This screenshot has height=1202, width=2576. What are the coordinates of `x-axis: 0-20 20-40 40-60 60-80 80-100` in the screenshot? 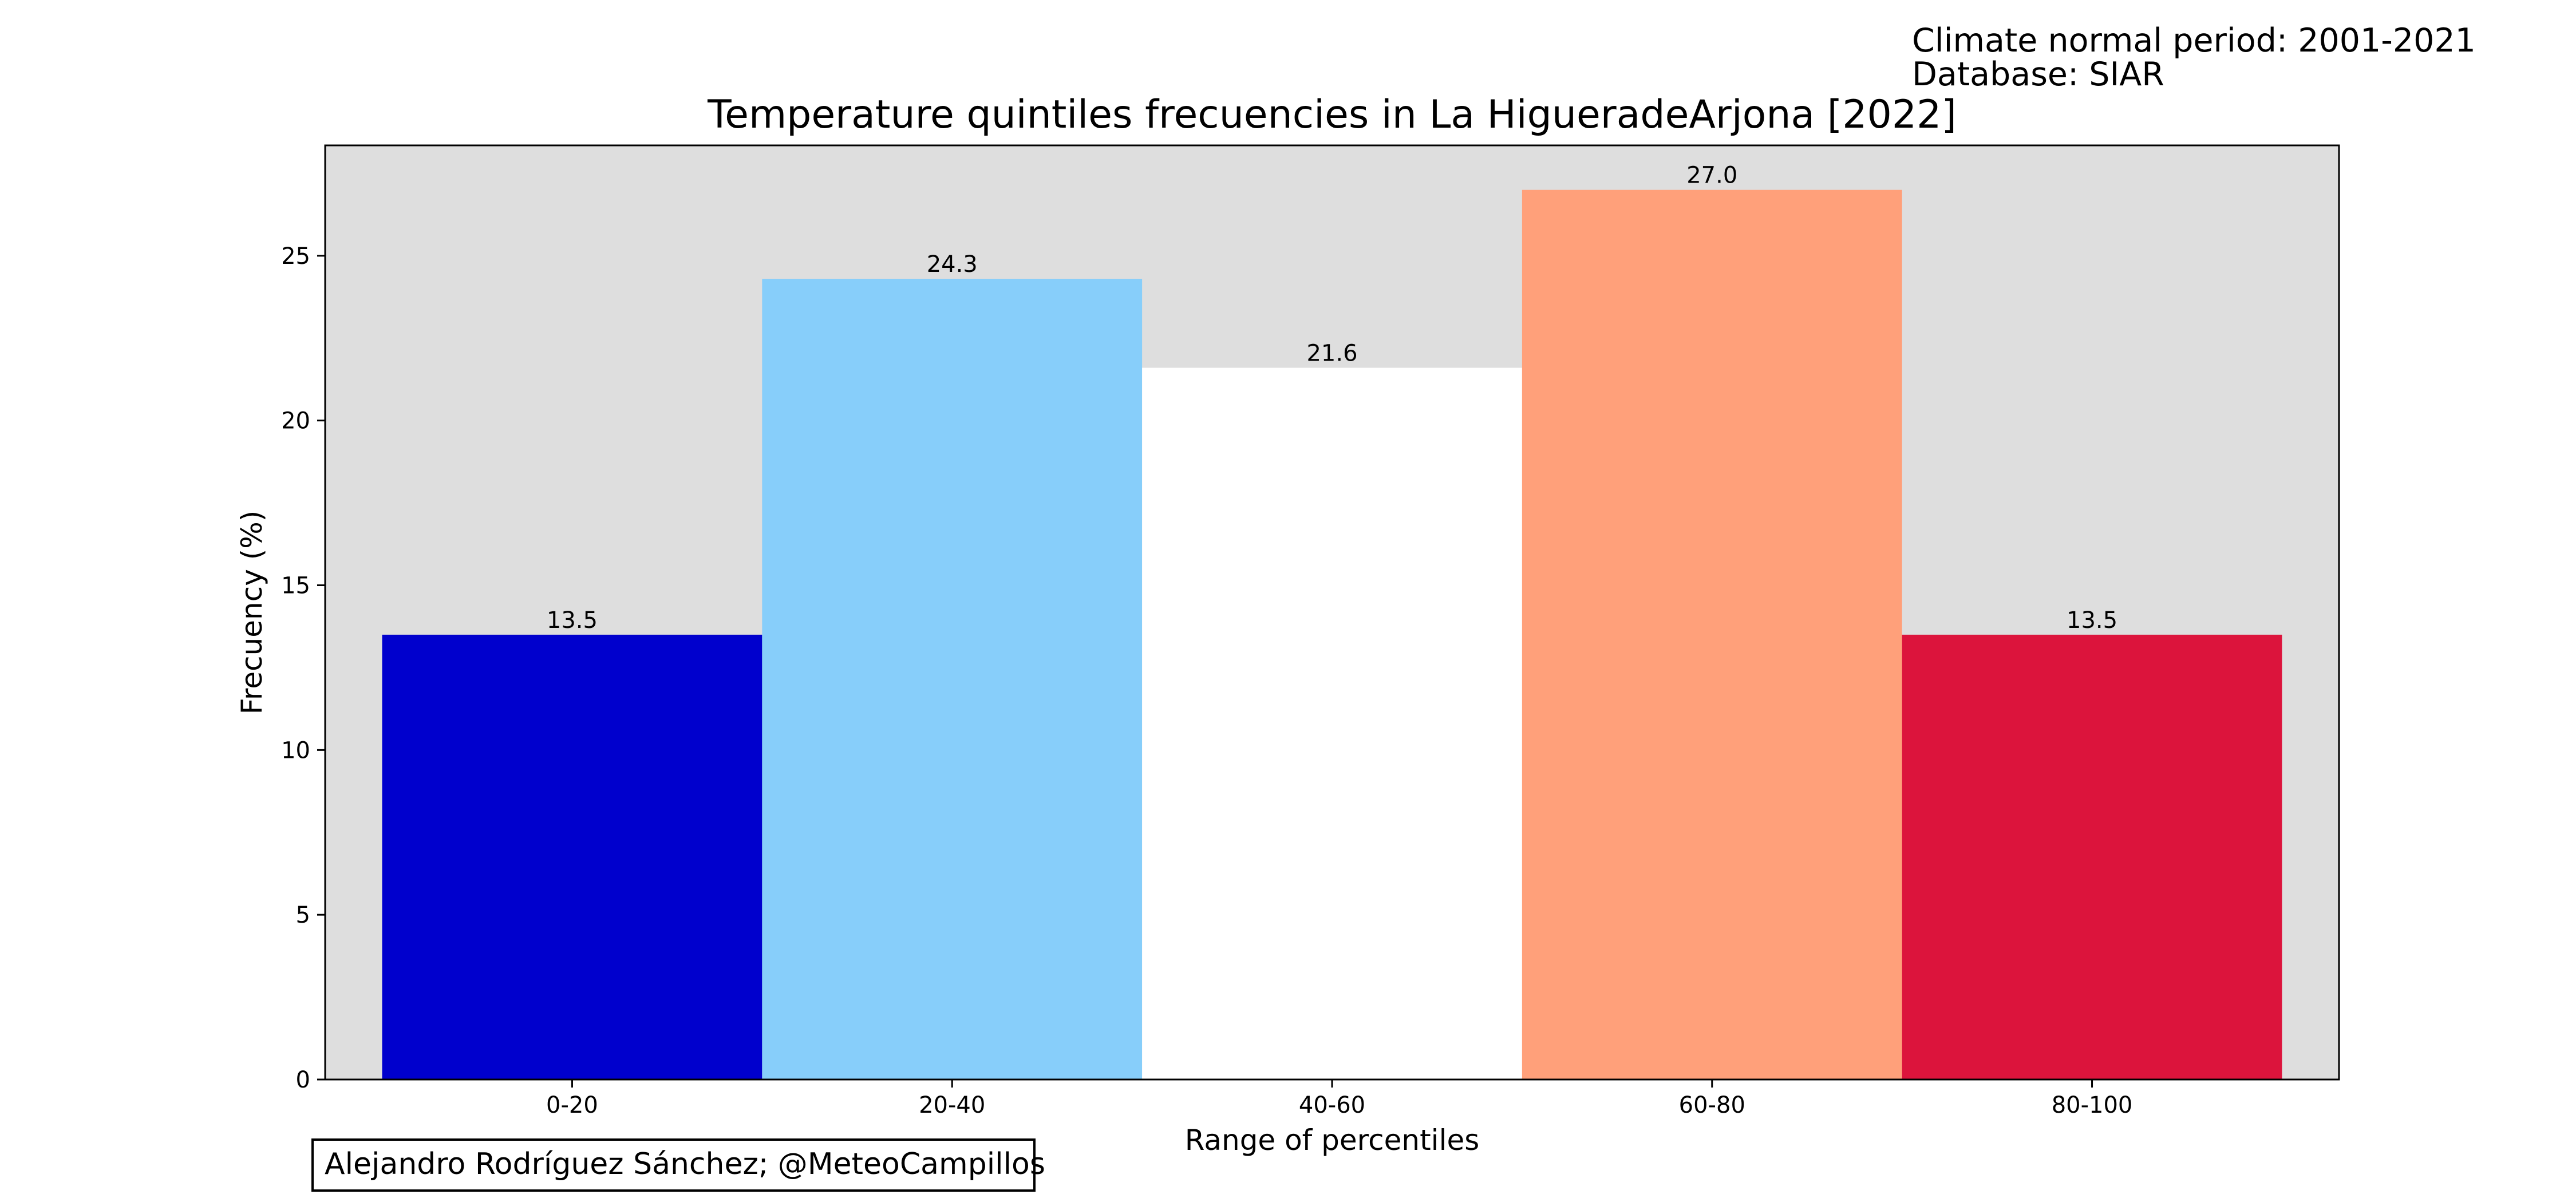 It's located at (1339, 1099).